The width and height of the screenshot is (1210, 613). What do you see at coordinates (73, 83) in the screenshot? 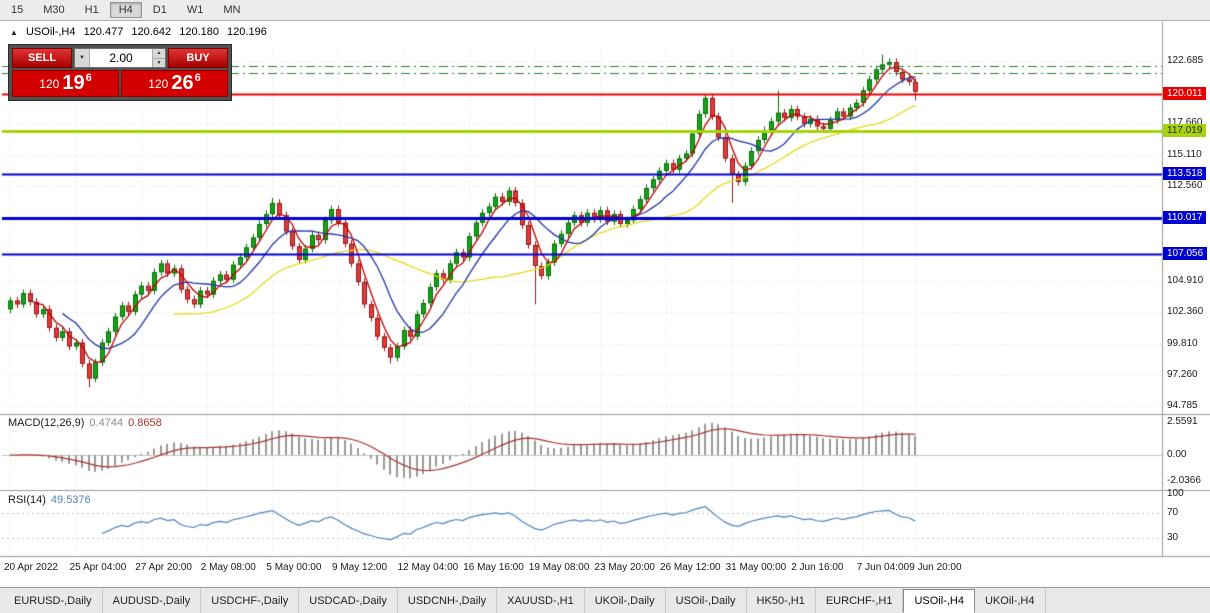
I see `bid-pips: 19` at bounding box center [73, 83].